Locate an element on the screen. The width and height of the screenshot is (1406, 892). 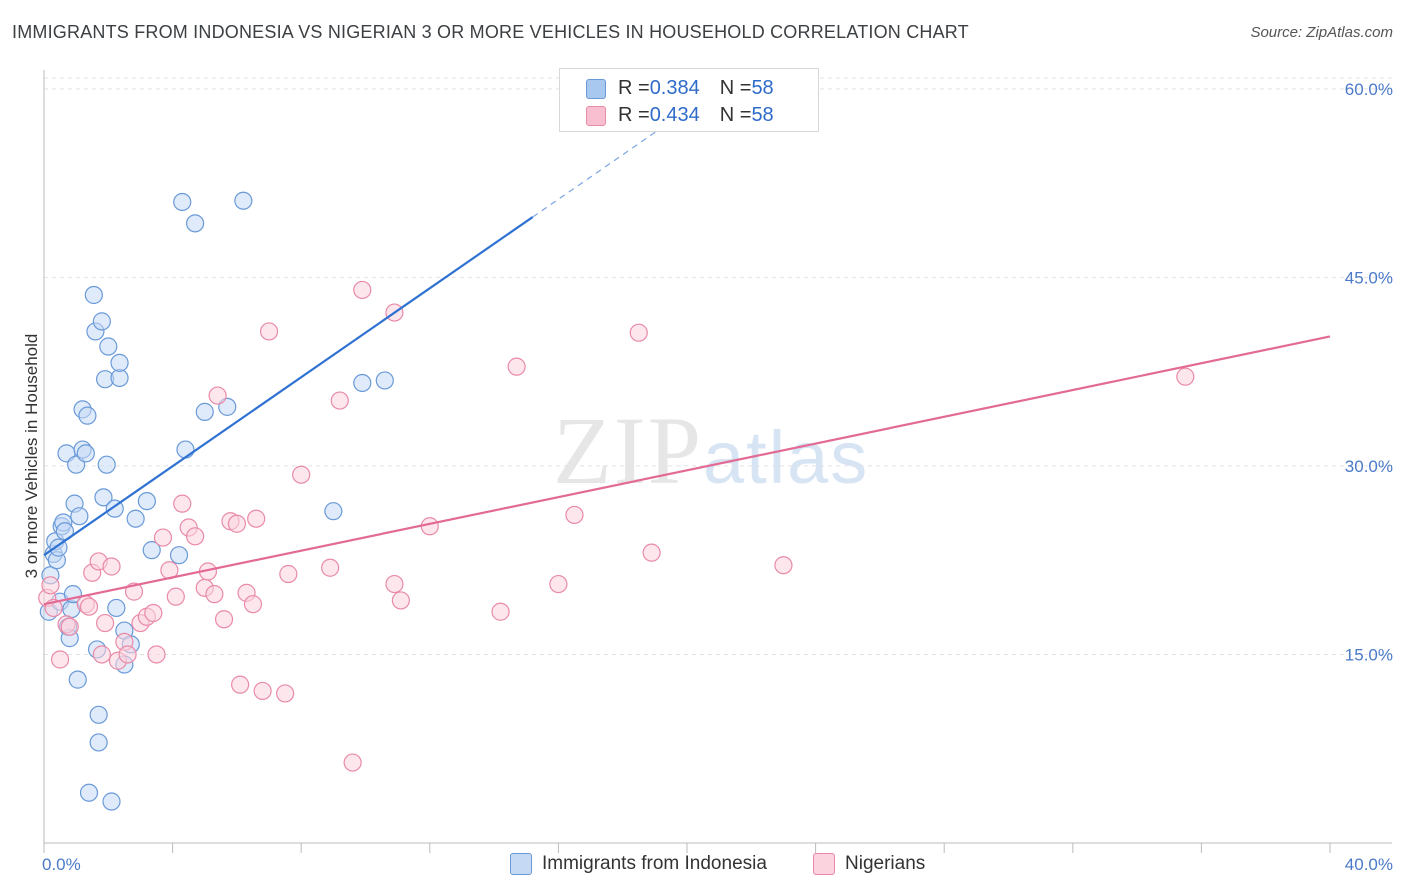
y-tick-label: 45.0% is located at coordinates (1369, 277).